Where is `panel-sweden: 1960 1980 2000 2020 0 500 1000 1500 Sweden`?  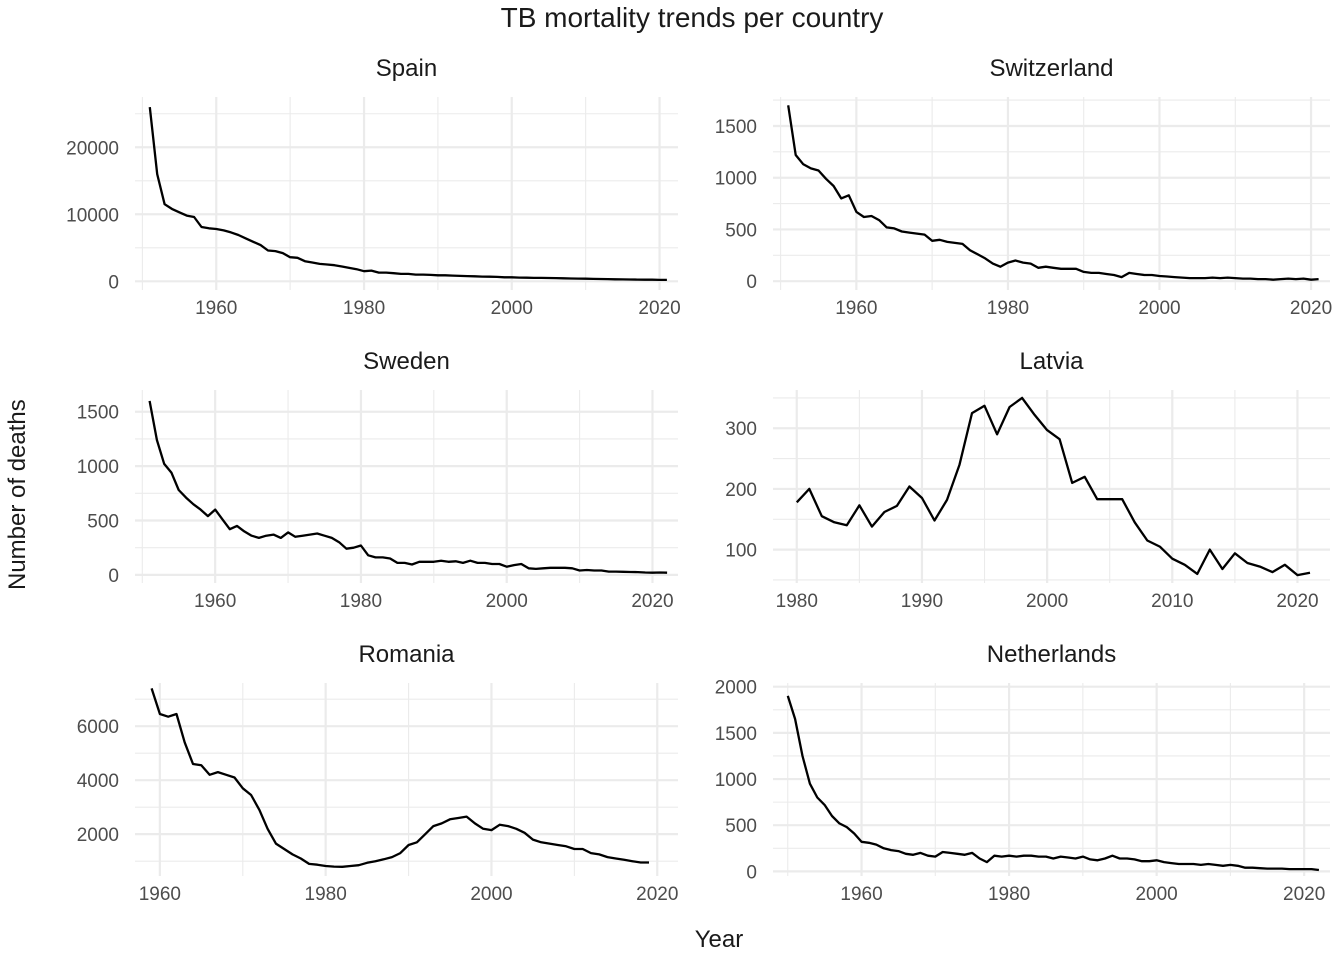 panel-sweden: 1960 1980 2000 2020 0 500 1000 1500 Sweden is located at coordinates (377, 480).